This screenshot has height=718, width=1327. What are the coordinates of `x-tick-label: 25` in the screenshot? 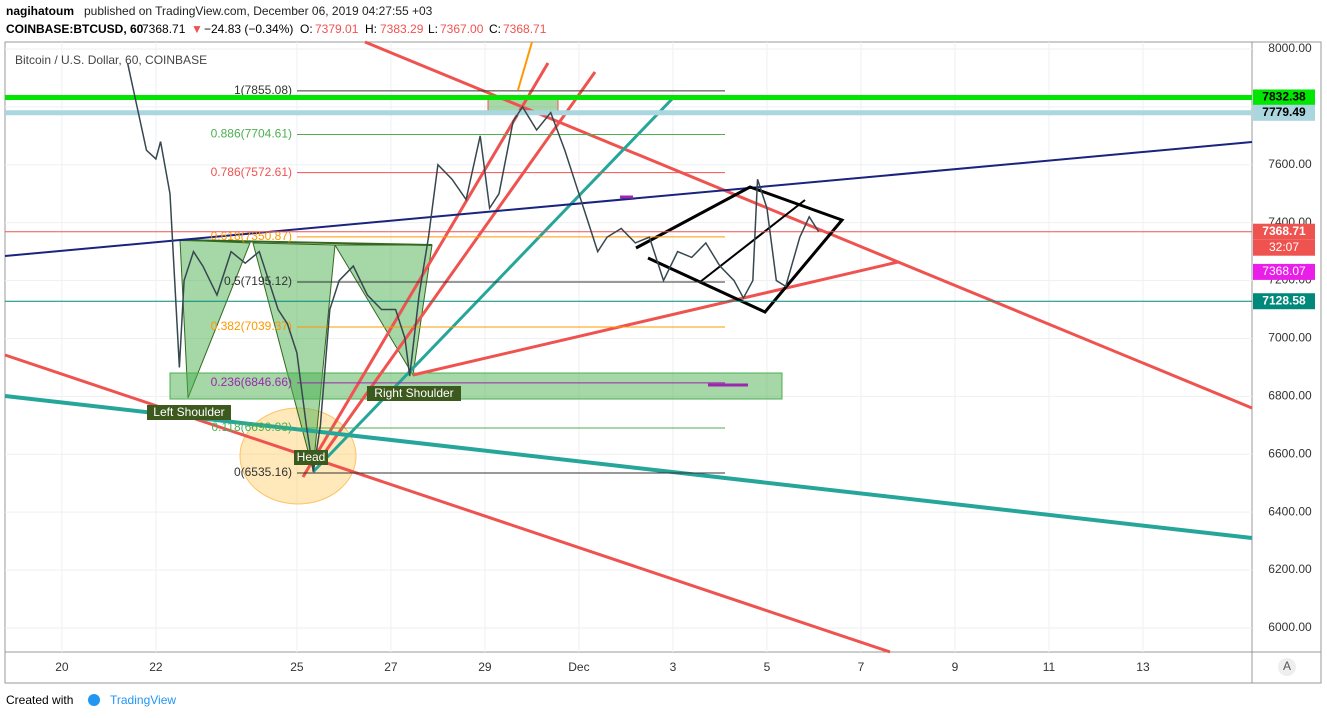 It's located at (297, 667).